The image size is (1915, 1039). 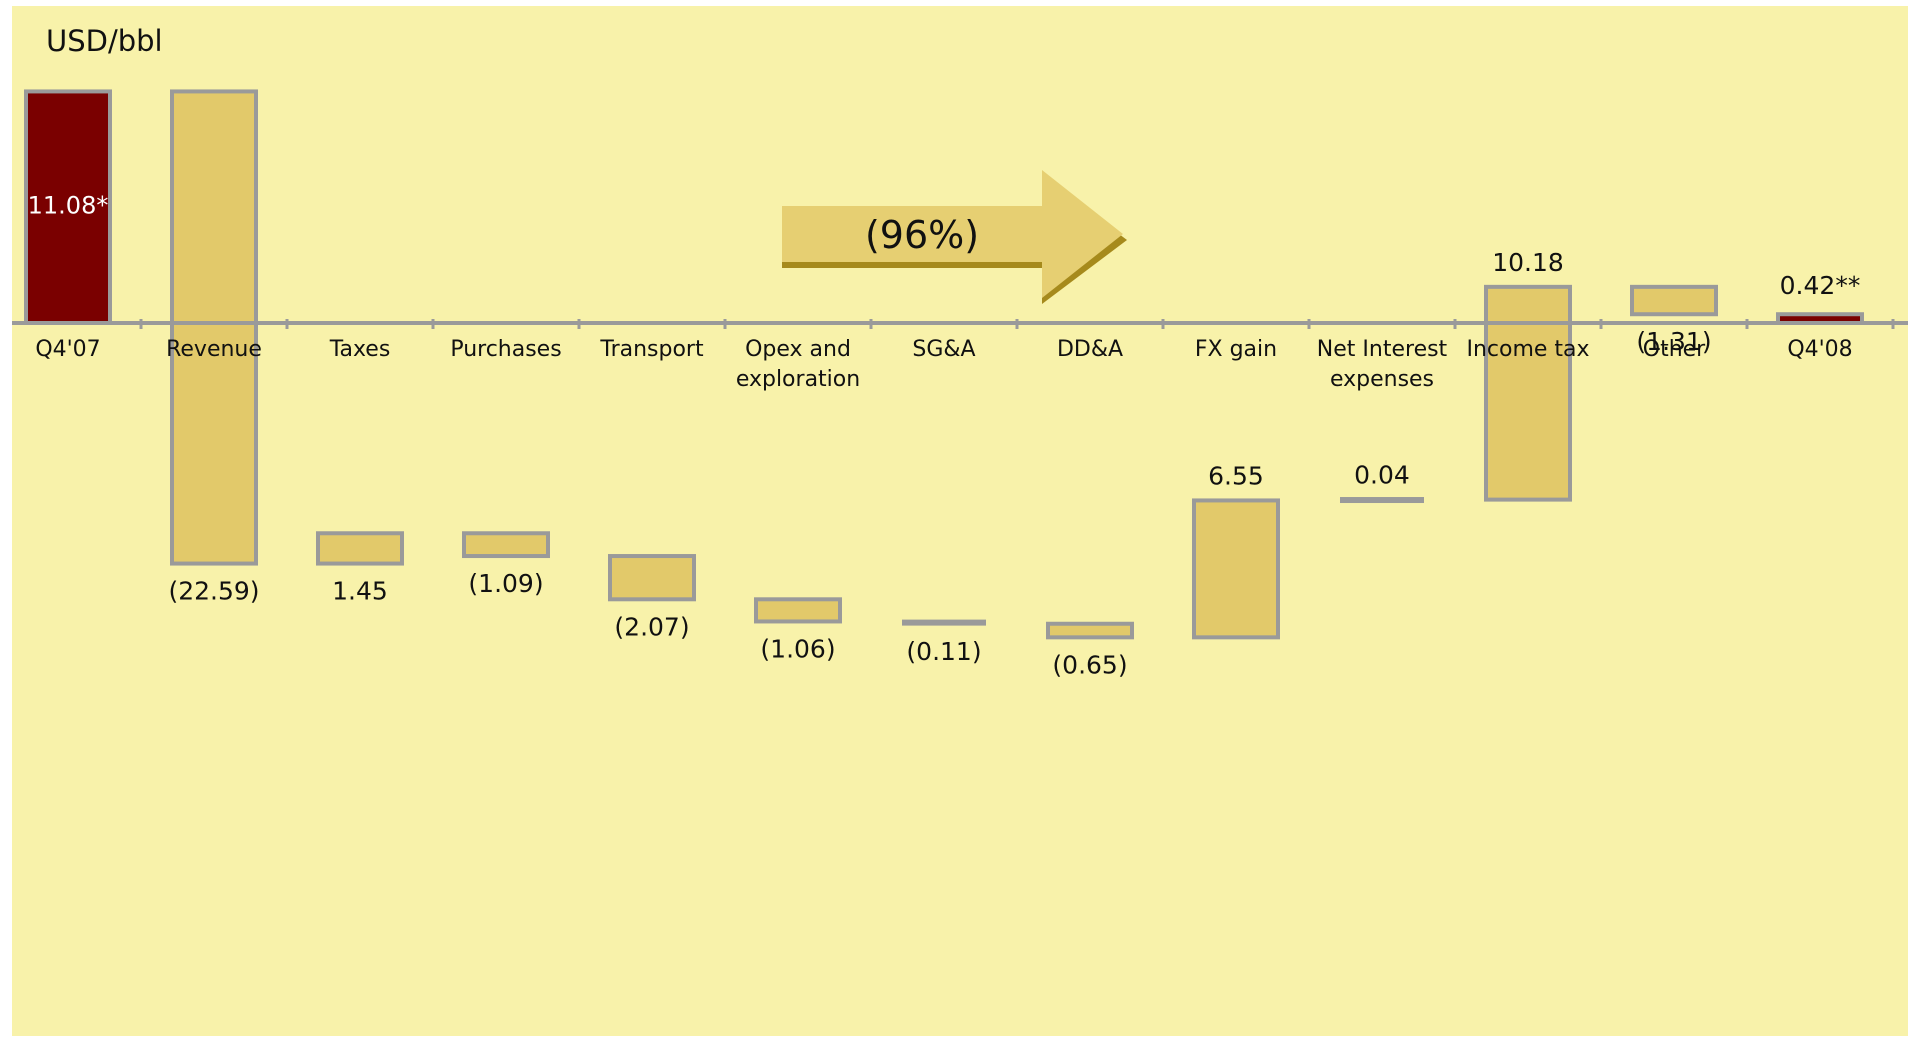 I want to click on category-label: Q4'07, so click(x=67, y=349).